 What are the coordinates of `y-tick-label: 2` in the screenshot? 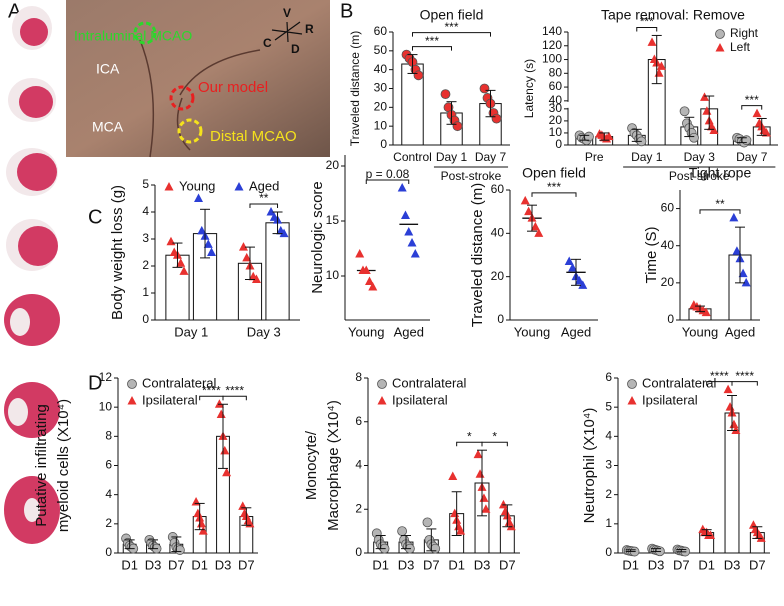 It's located at (608, 494).